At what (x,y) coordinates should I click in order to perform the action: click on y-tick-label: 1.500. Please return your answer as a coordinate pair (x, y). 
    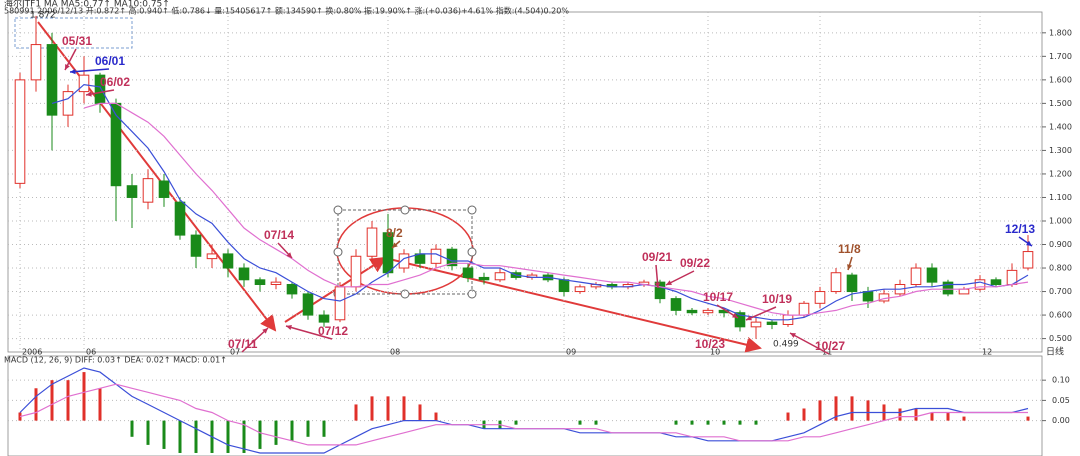
    Looking at the image, I should click on (1060, 103).